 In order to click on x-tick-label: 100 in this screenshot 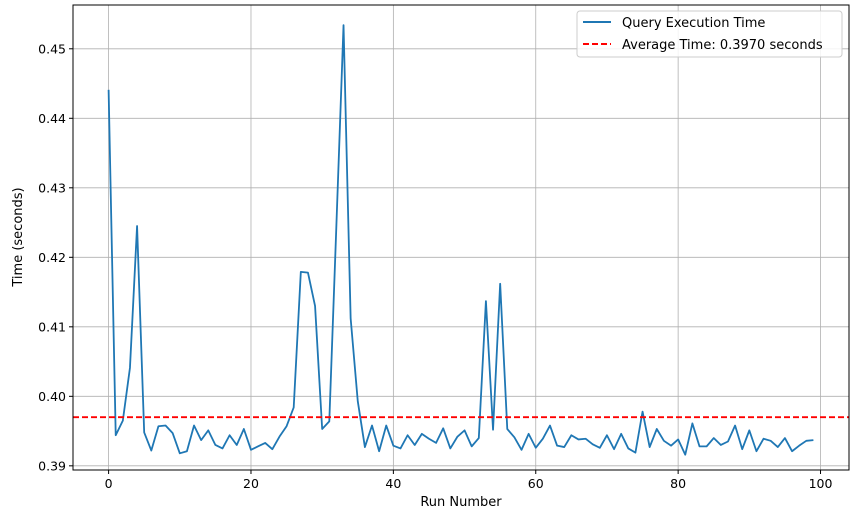, I will do `click(821, 483)`.